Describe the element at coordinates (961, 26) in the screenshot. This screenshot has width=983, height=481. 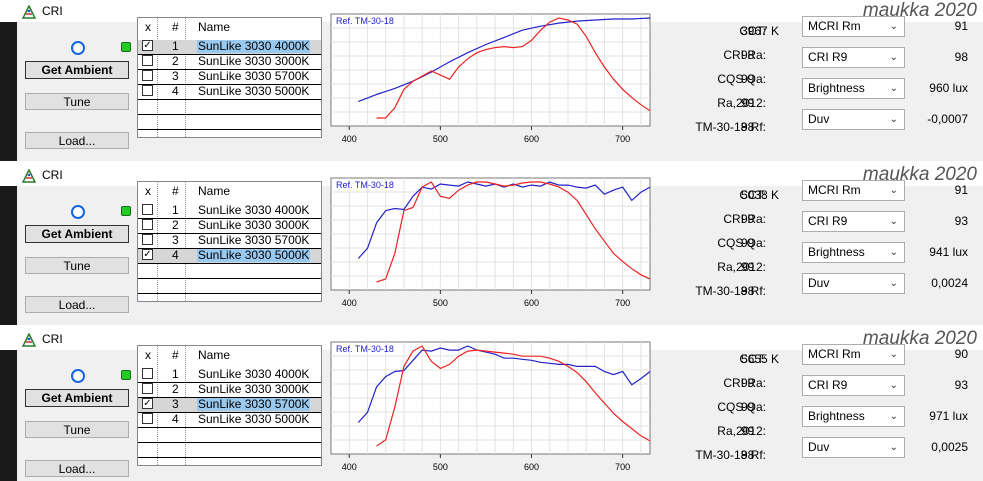
I see `dropdown-metric-value: 91` at that location.